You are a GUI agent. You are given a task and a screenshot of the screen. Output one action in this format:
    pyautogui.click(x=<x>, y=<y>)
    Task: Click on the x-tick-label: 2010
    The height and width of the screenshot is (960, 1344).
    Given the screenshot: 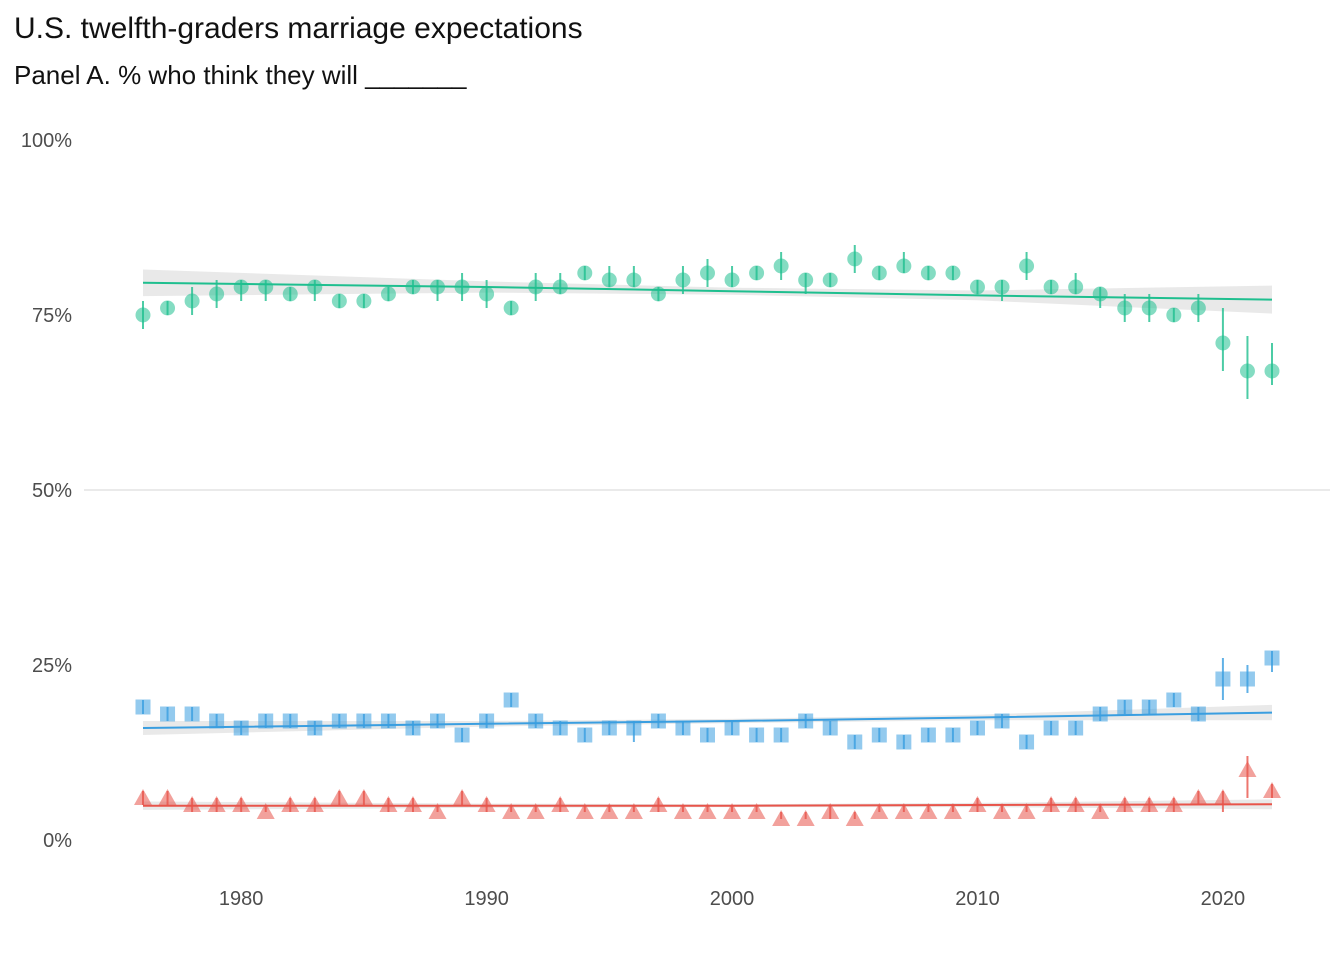 What is the action you would take?
    pyautogui.click(x=977, y=899)
    